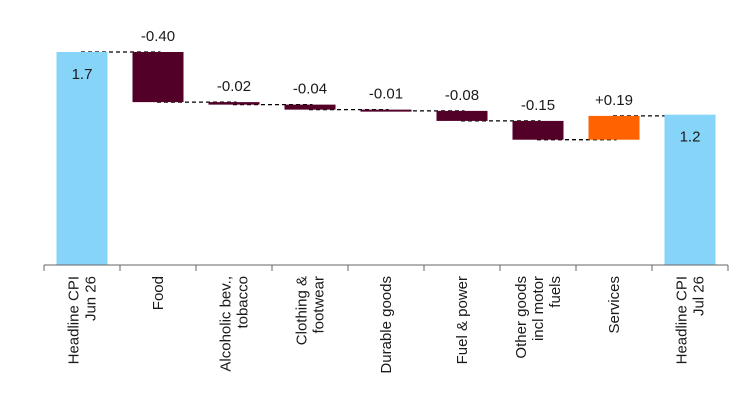 The image size is (745, 401). Describe the element at coordinates (386, 94) in the screenshot. I see `data-label-4: -0.01` at that location.